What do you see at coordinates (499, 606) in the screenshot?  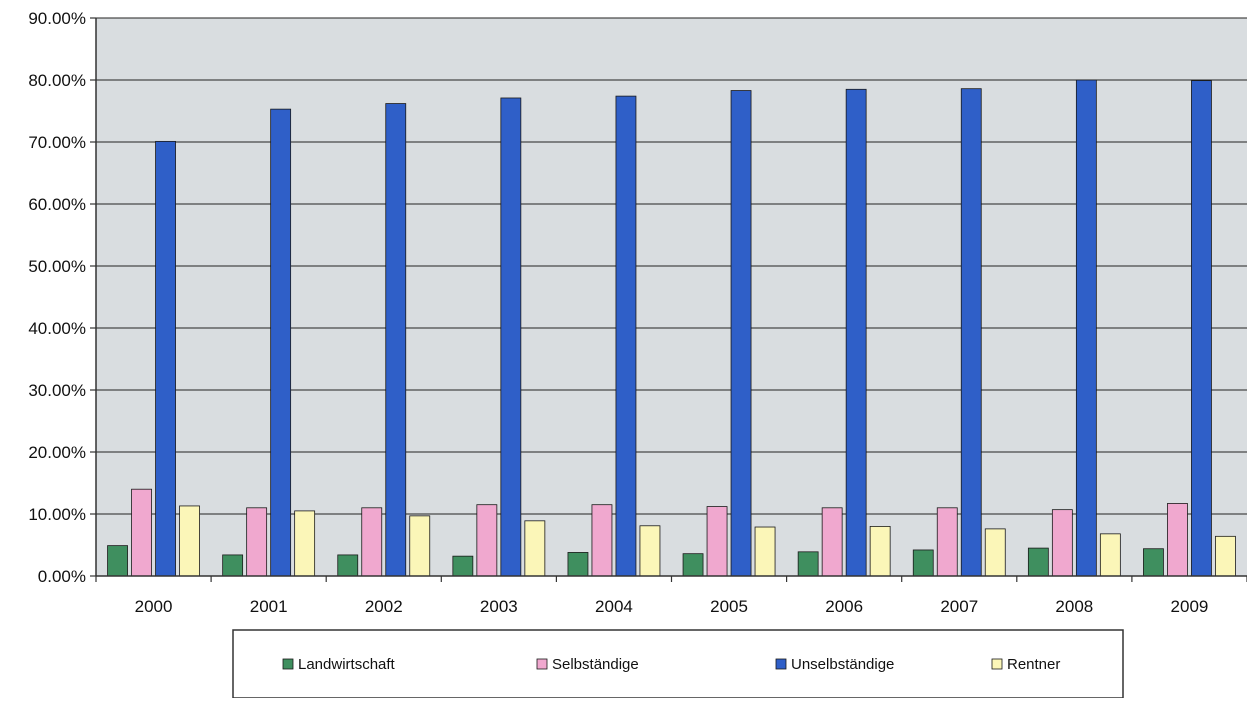 I see `x-tick-label: 2003` at bounding box center [499, 606].